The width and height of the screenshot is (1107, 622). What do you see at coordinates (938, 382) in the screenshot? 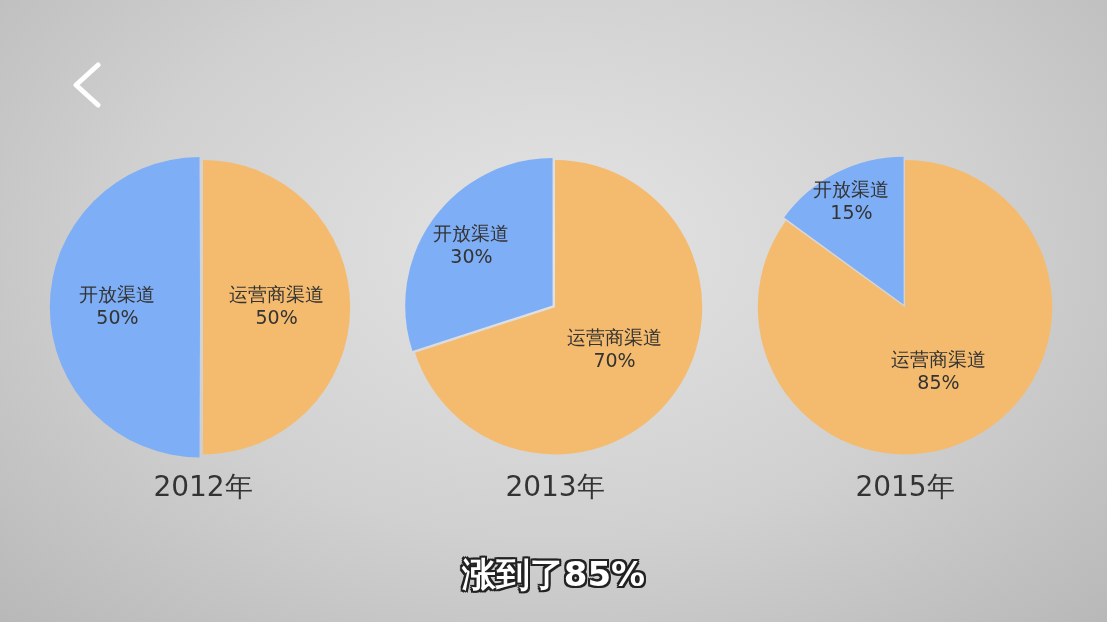
I see `data-label: 85%` at bounding box center [938, 382].